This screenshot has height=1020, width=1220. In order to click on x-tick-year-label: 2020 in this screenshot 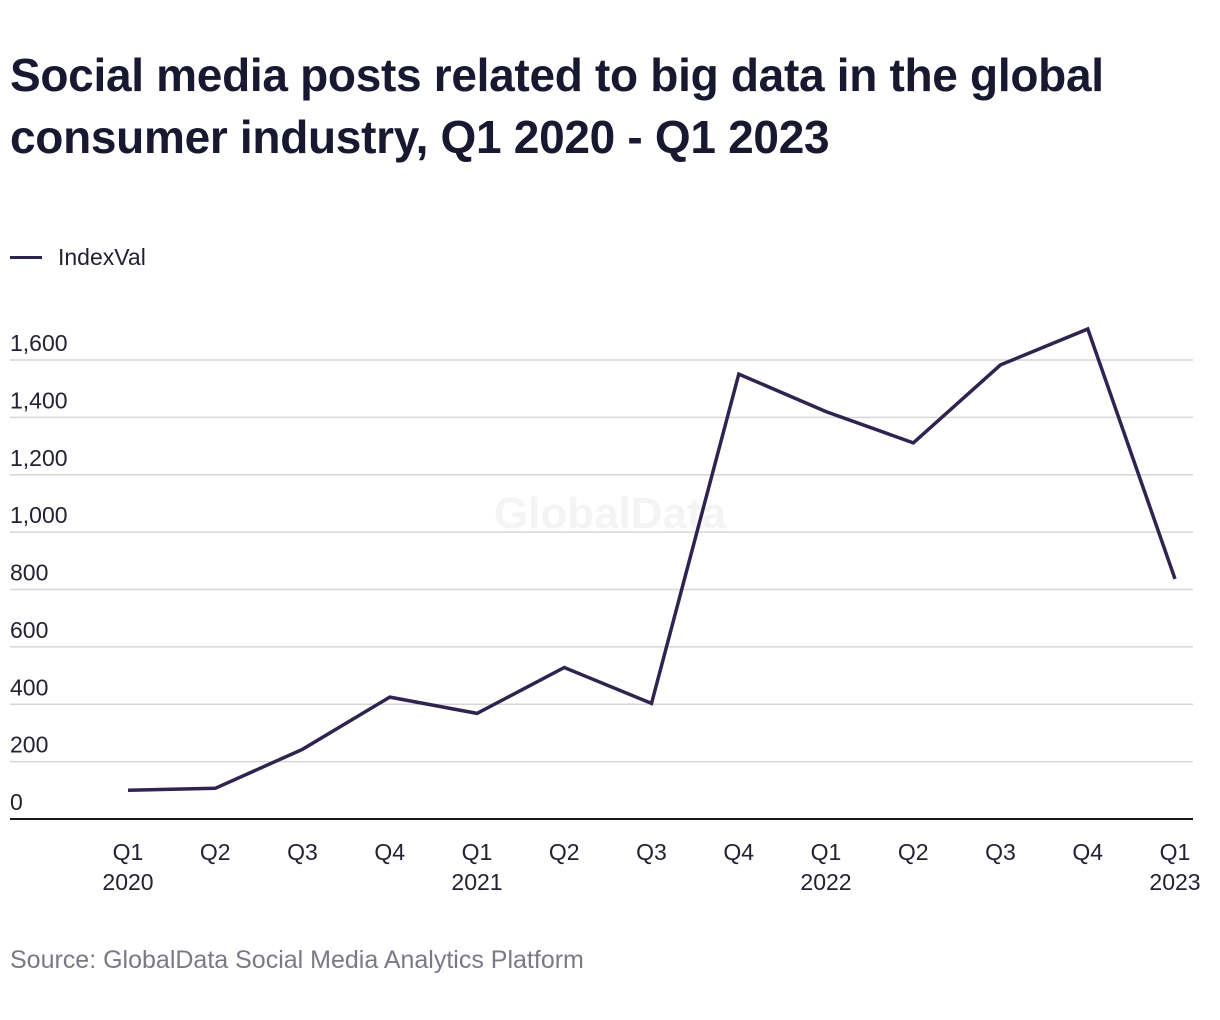, I will do `click(127, 882)`.